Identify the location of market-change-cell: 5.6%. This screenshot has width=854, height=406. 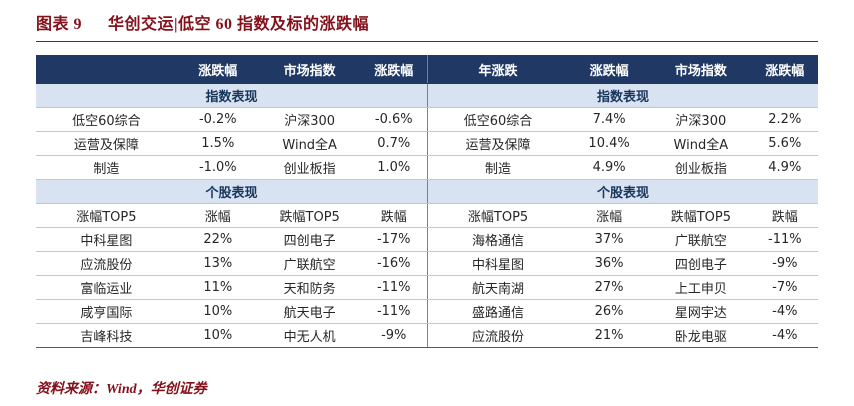
(784, 143).